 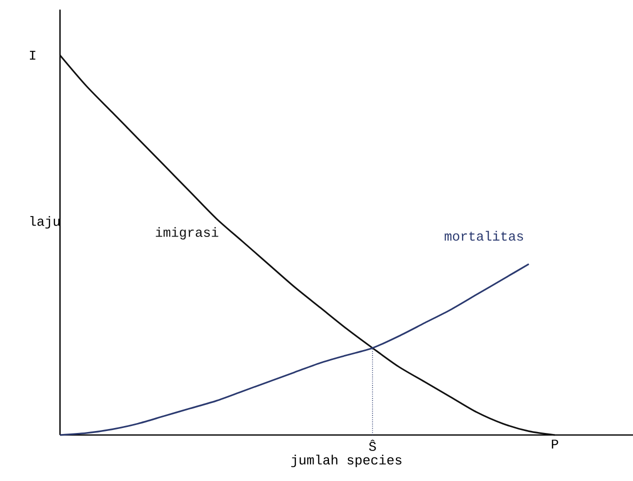 What do you see at coordinates (372, 445) in the screenshot?
I see `x-tick-label: Ŝ` at bounding box center [372, 445].